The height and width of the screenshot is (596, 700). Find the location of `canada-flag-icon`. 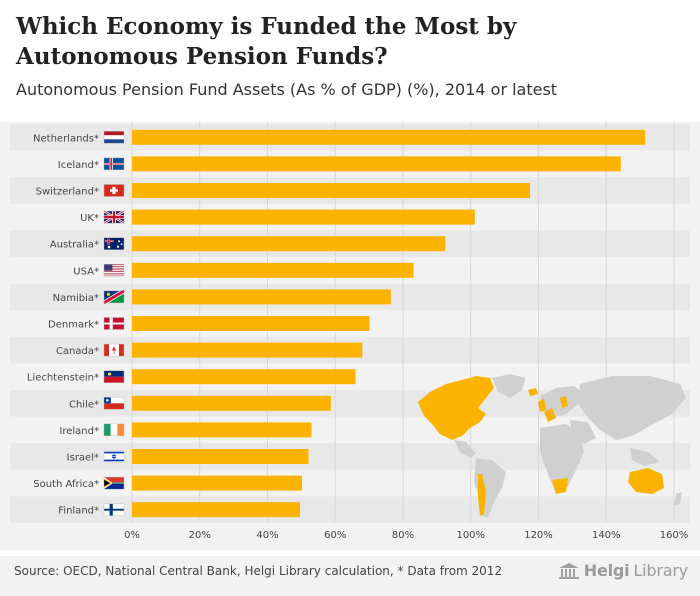

canada-flag-icon is located at coordinates (114, 350).